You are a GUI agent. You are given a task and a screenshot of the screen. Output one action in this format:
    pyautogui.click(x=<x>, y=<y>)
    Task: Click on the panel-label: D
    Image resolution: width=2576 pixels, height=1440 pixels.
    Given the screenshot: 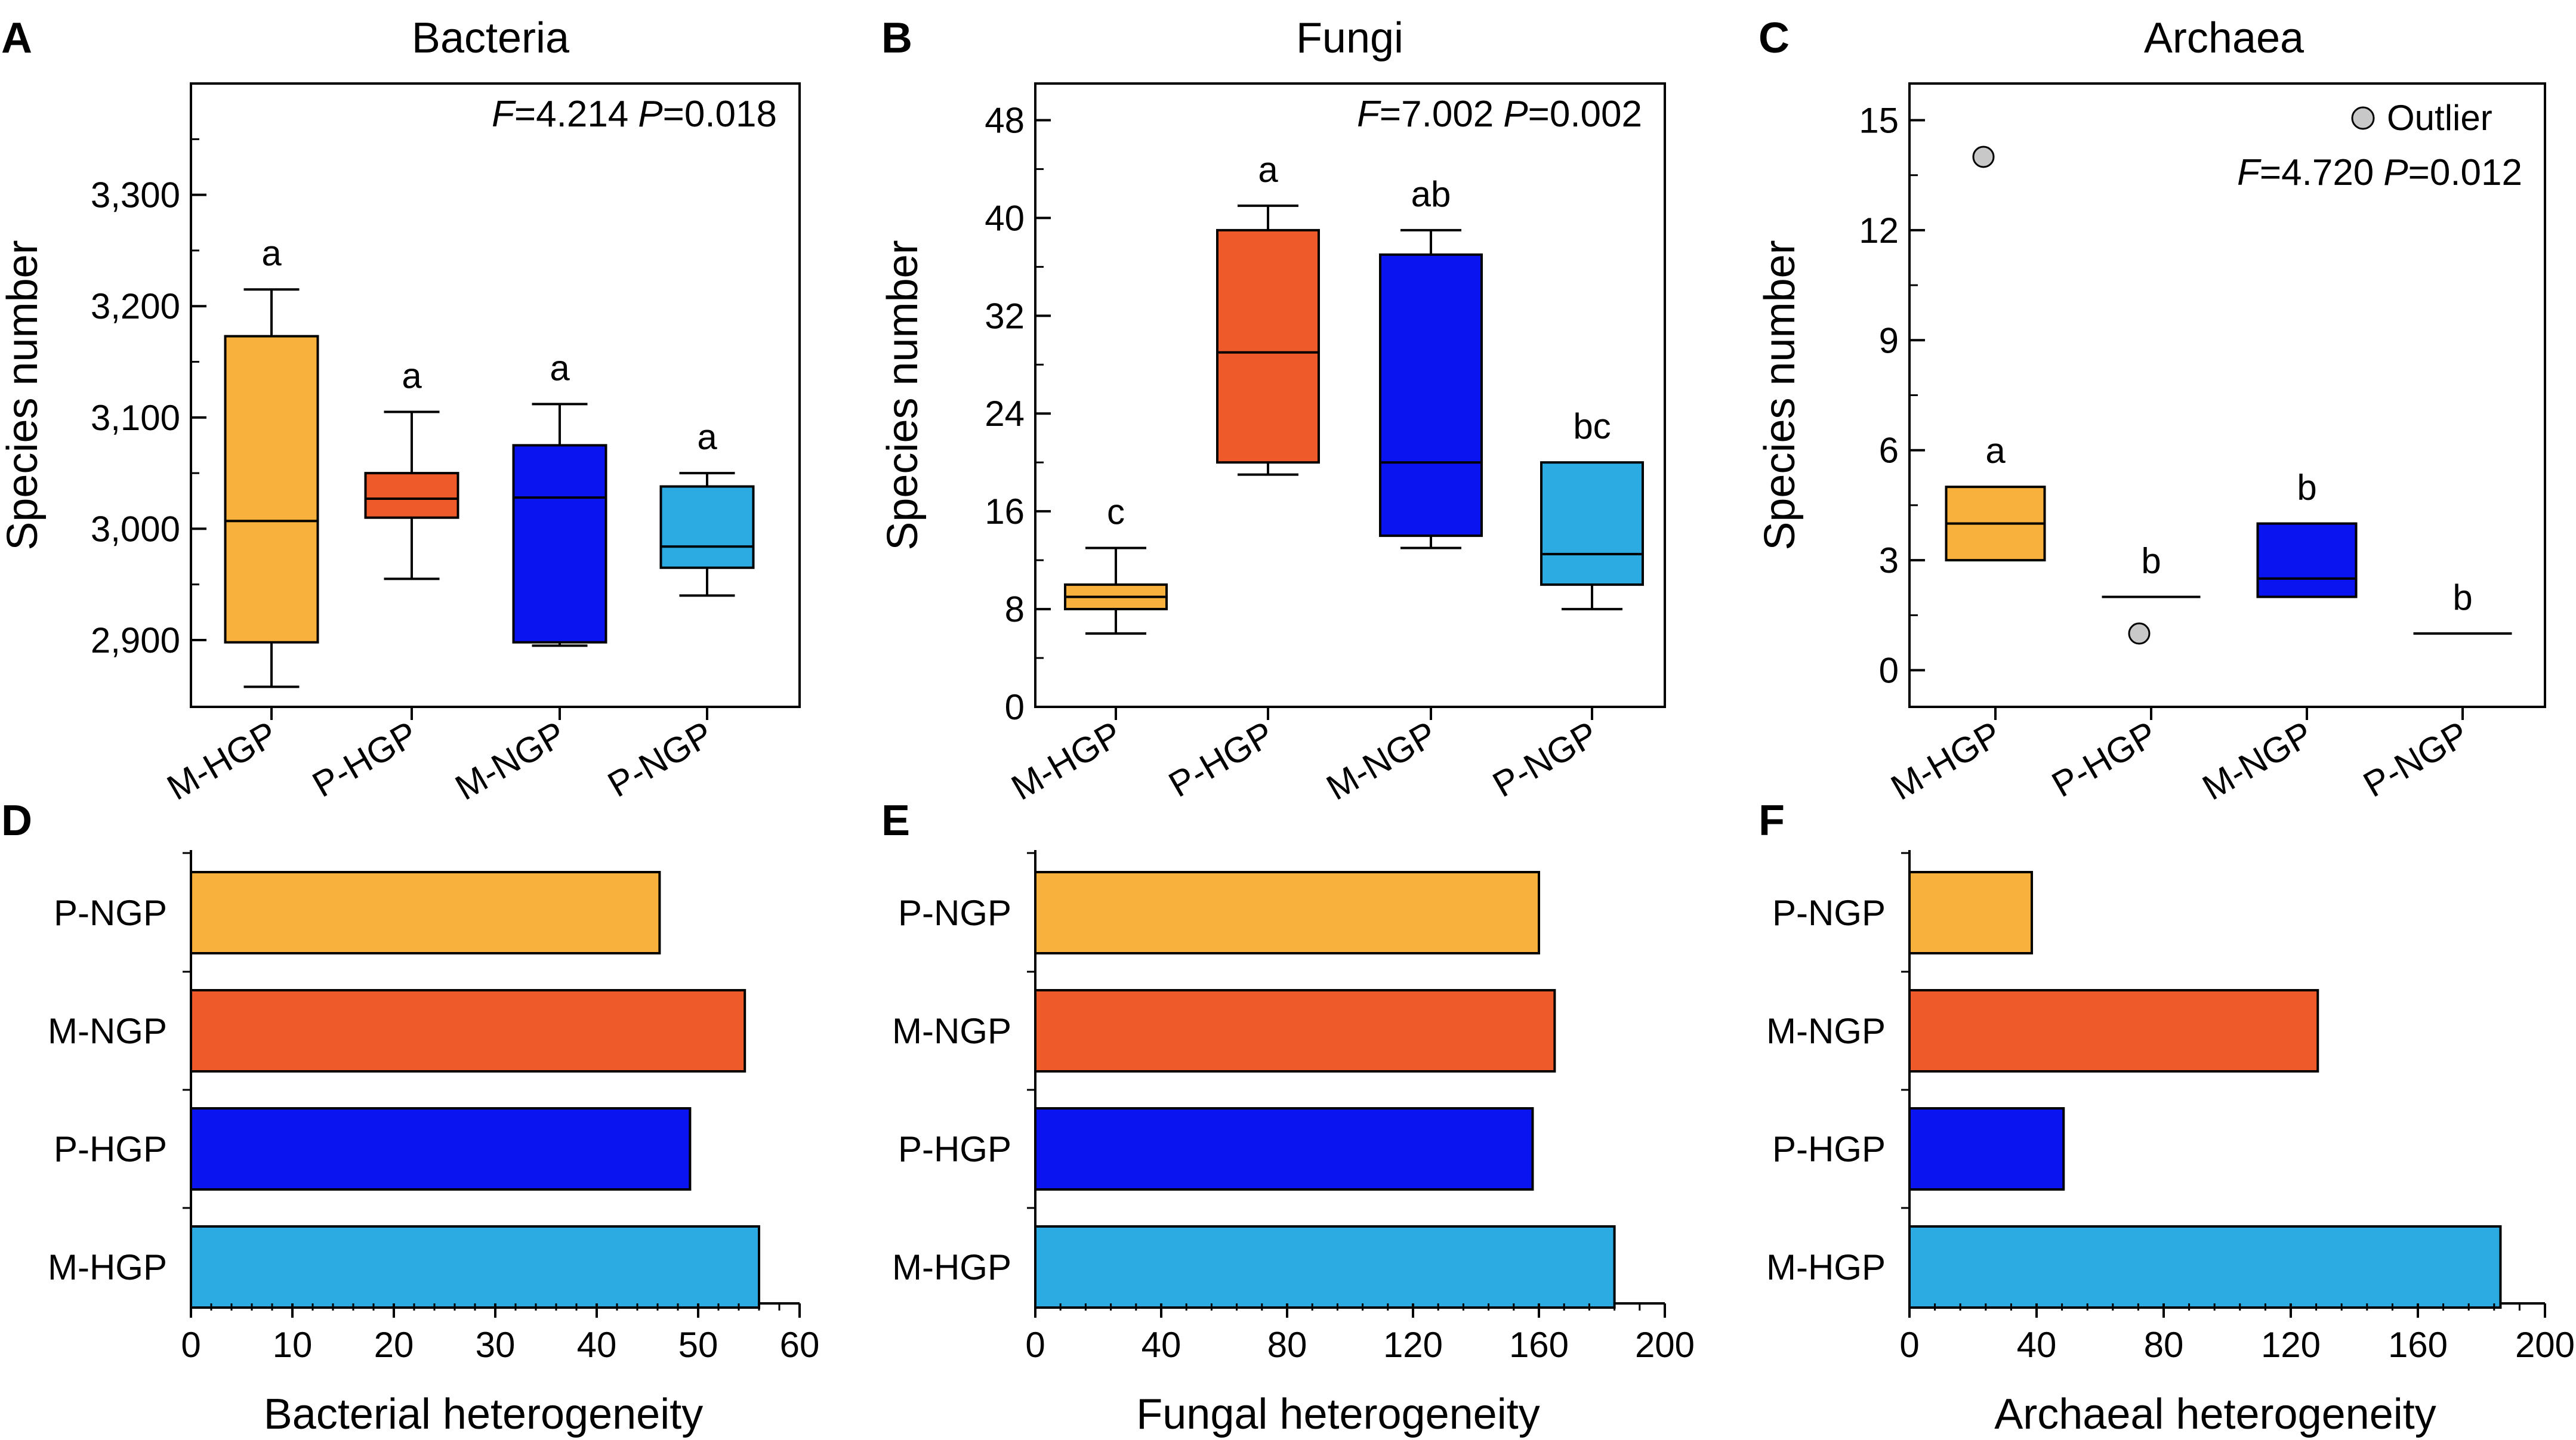 What is the action you would take?
    pyautogui.click(x=16, y=821)
    